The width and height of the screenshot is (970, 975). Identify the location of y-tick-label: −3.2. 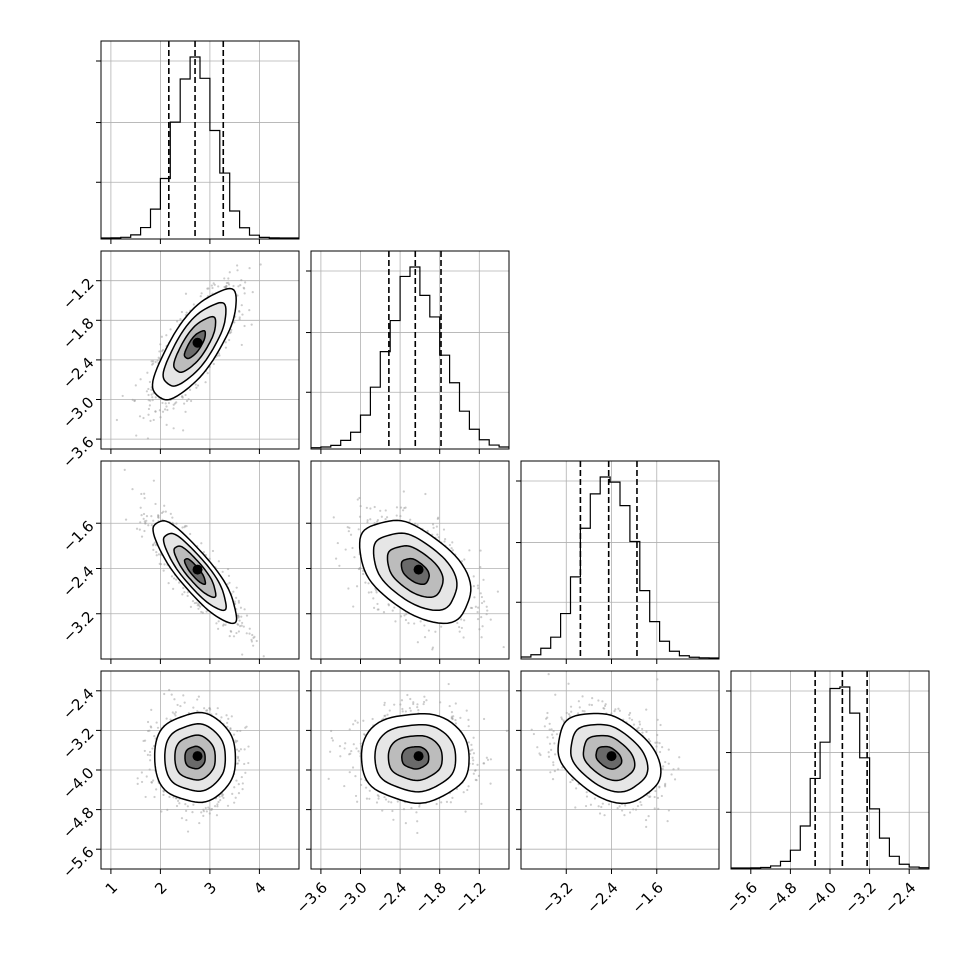
(78, 743).